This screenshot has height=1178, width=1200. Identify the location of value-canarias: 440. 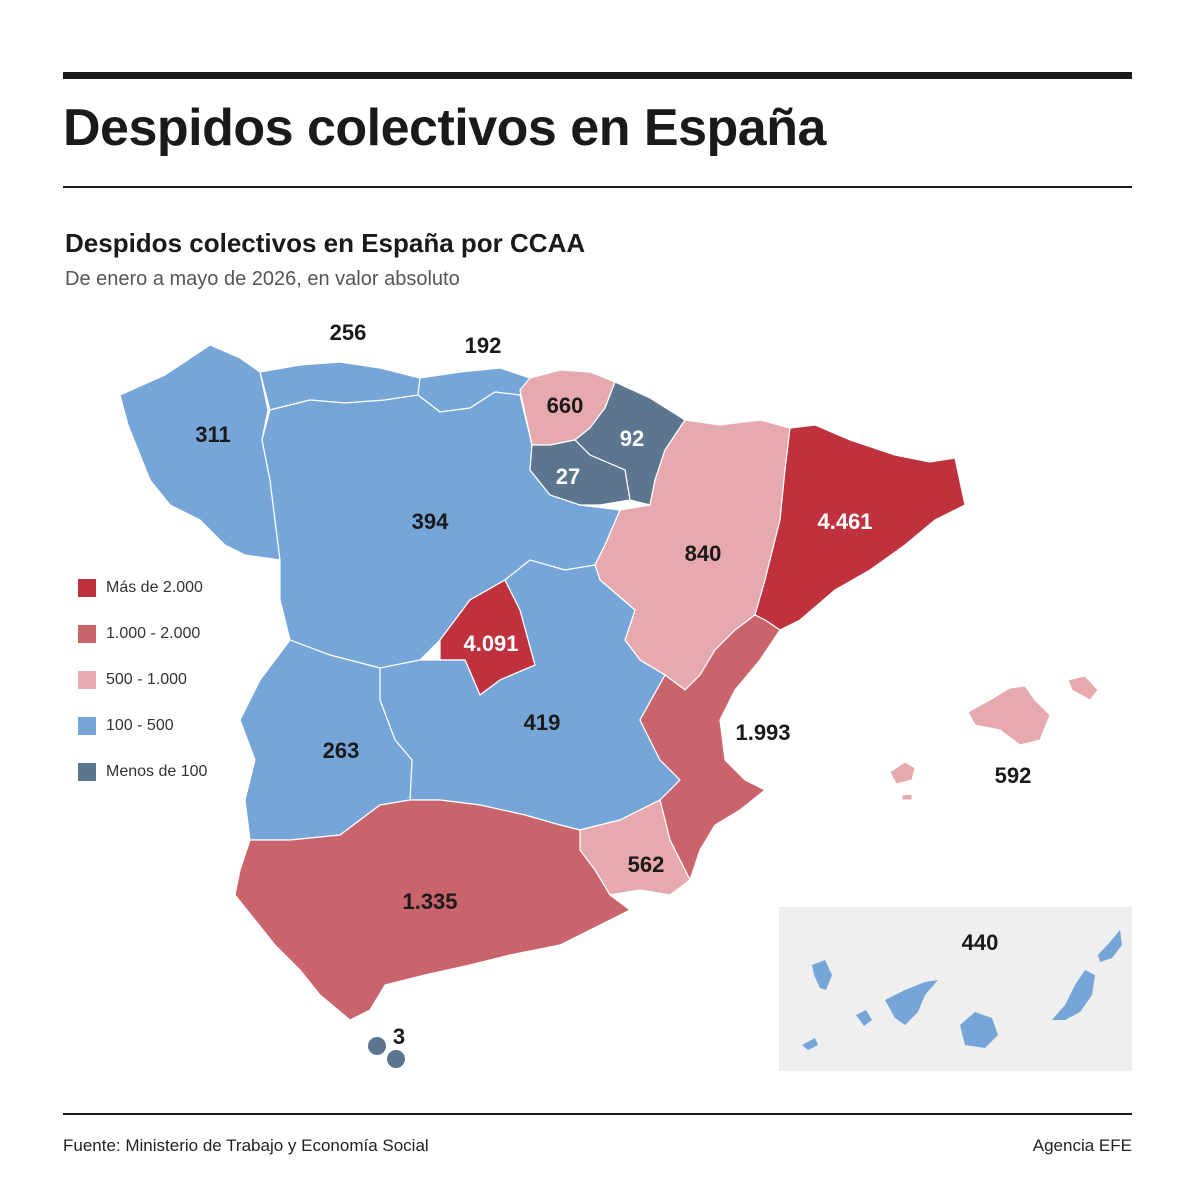
(980, 942).